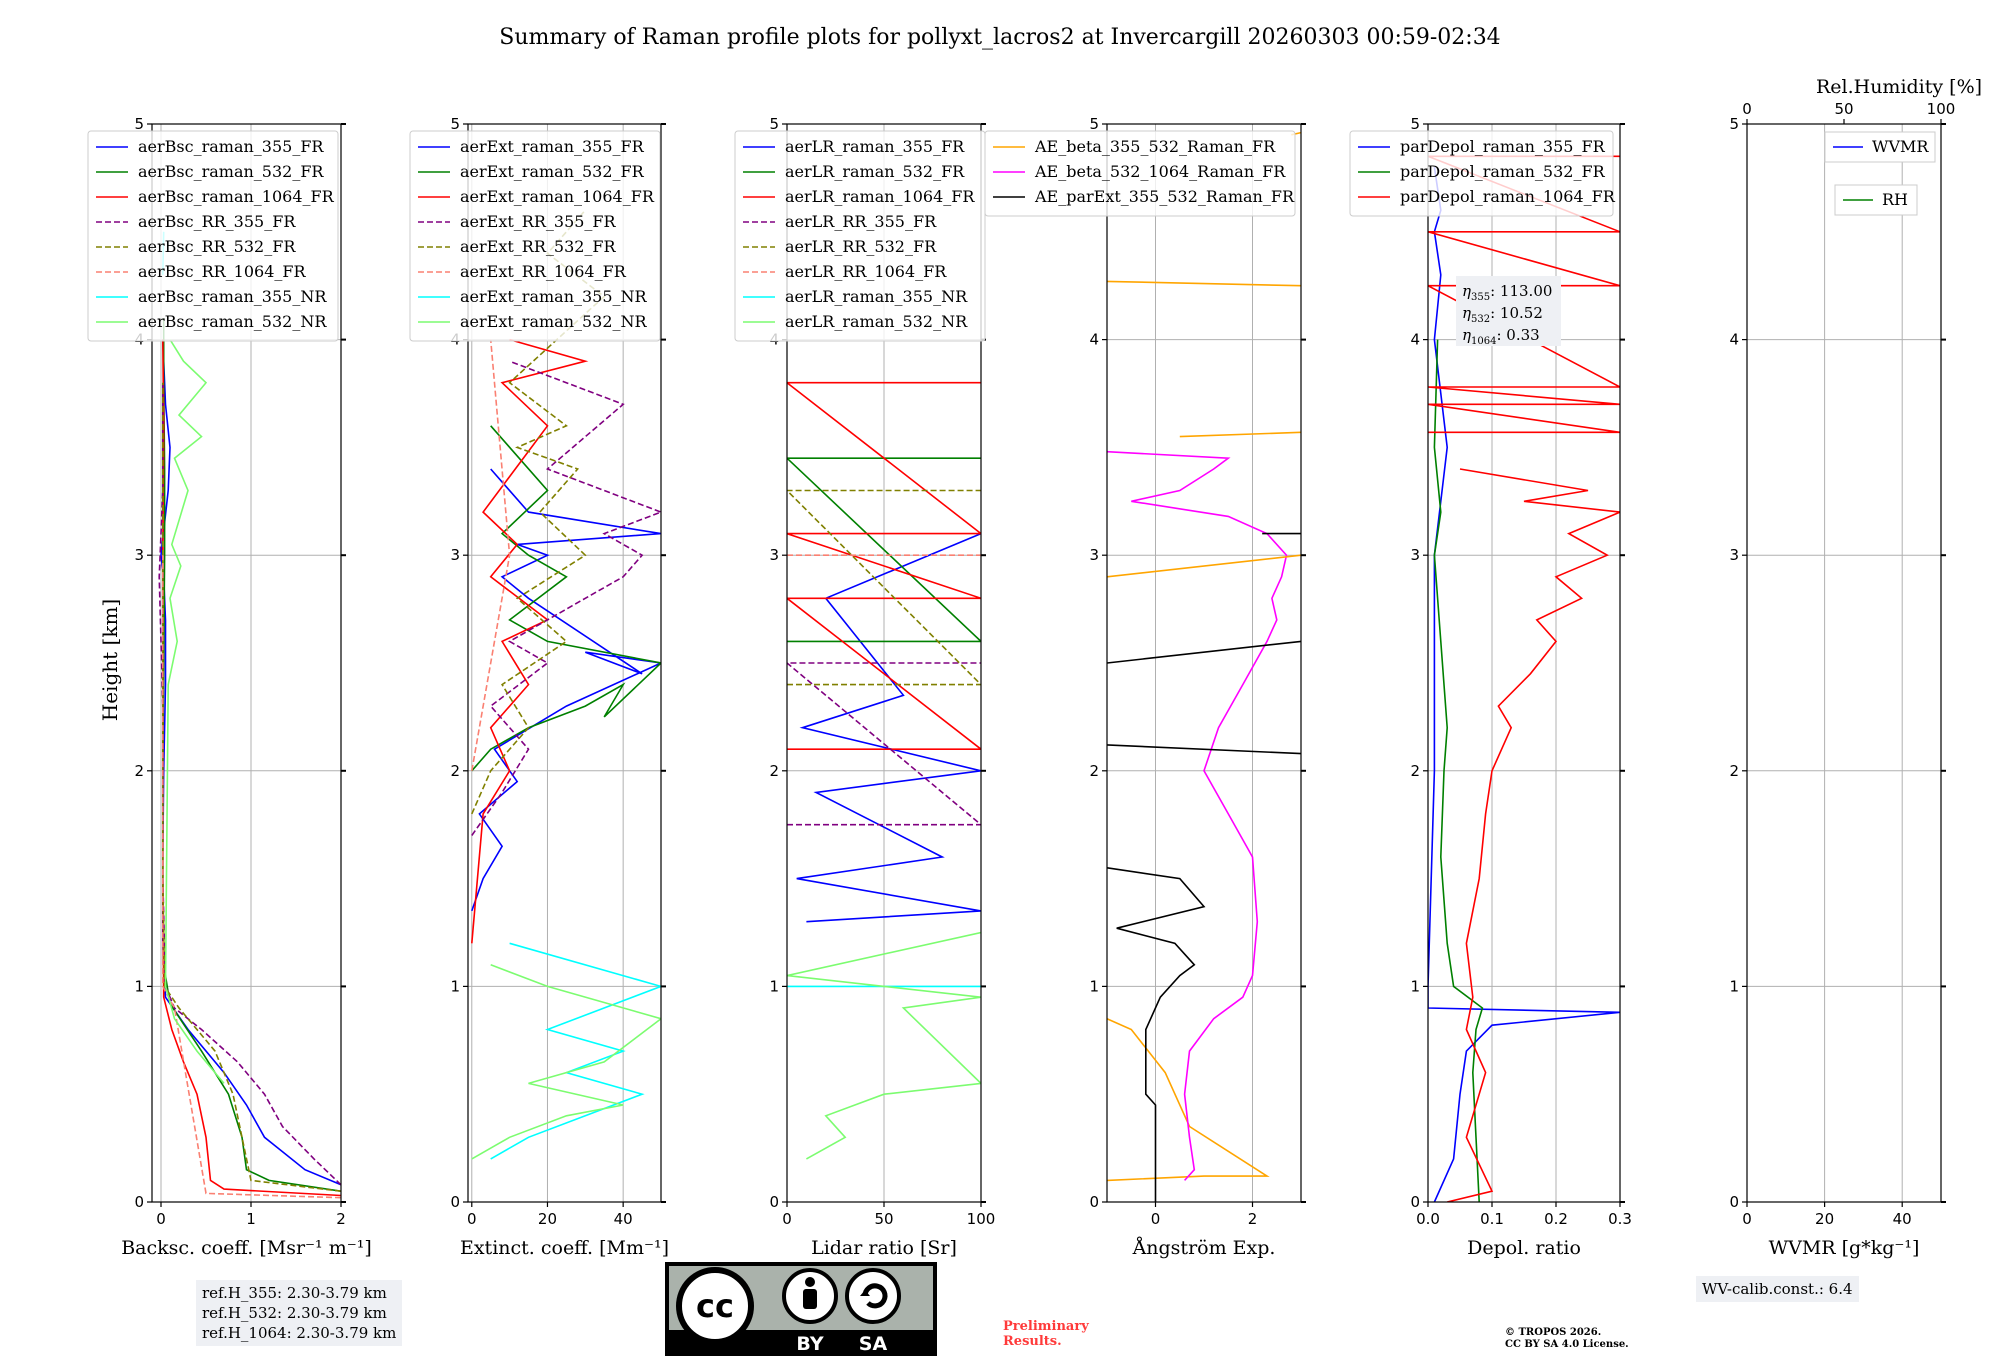 The width and height of the screenshot is (2000, 1360). I want to click on series-aerLR_raman_355_FR, so click(888, 727).